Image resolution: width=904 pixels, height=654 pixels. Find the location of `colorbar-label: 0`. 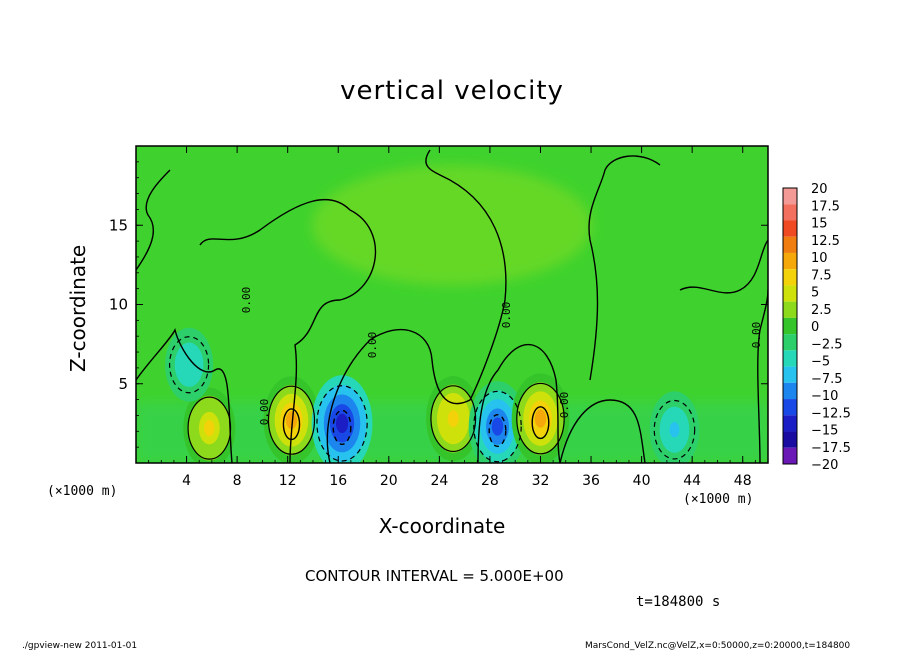

colorbar-label: 0 is located at coordinates (815, 327).